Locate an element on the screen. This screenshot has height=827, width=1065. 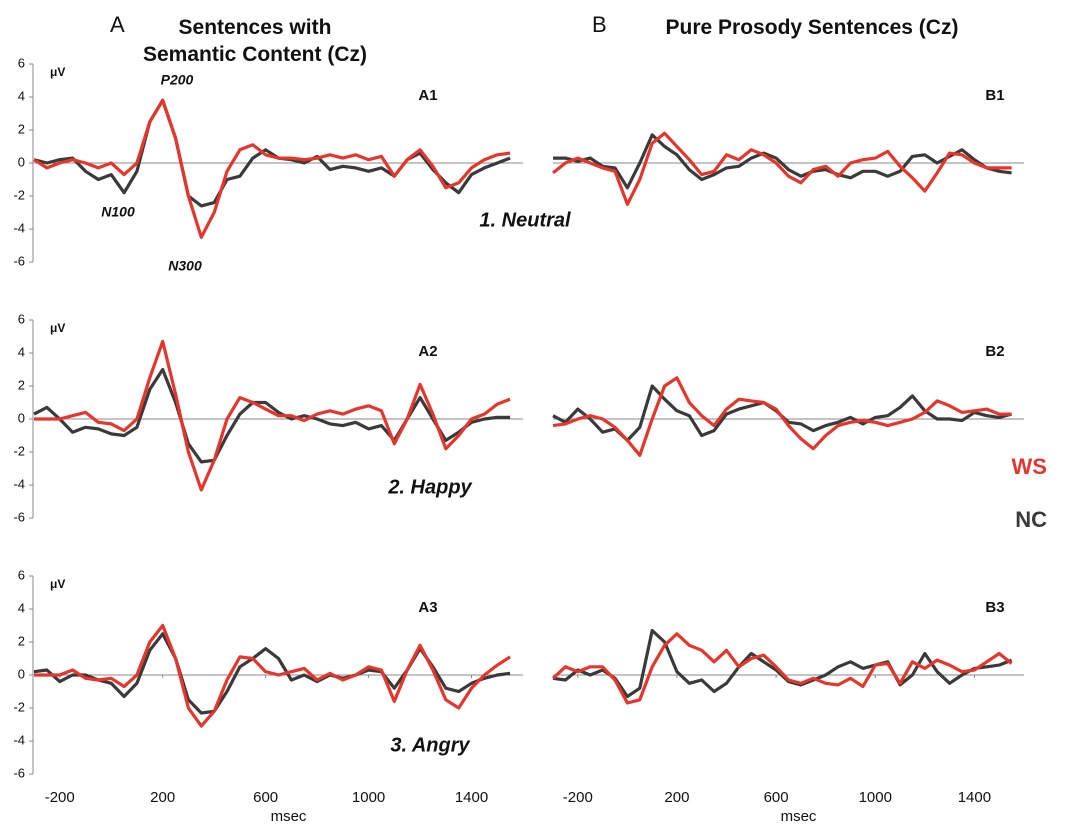
column-letter: A is located at coordinates (117, 24).